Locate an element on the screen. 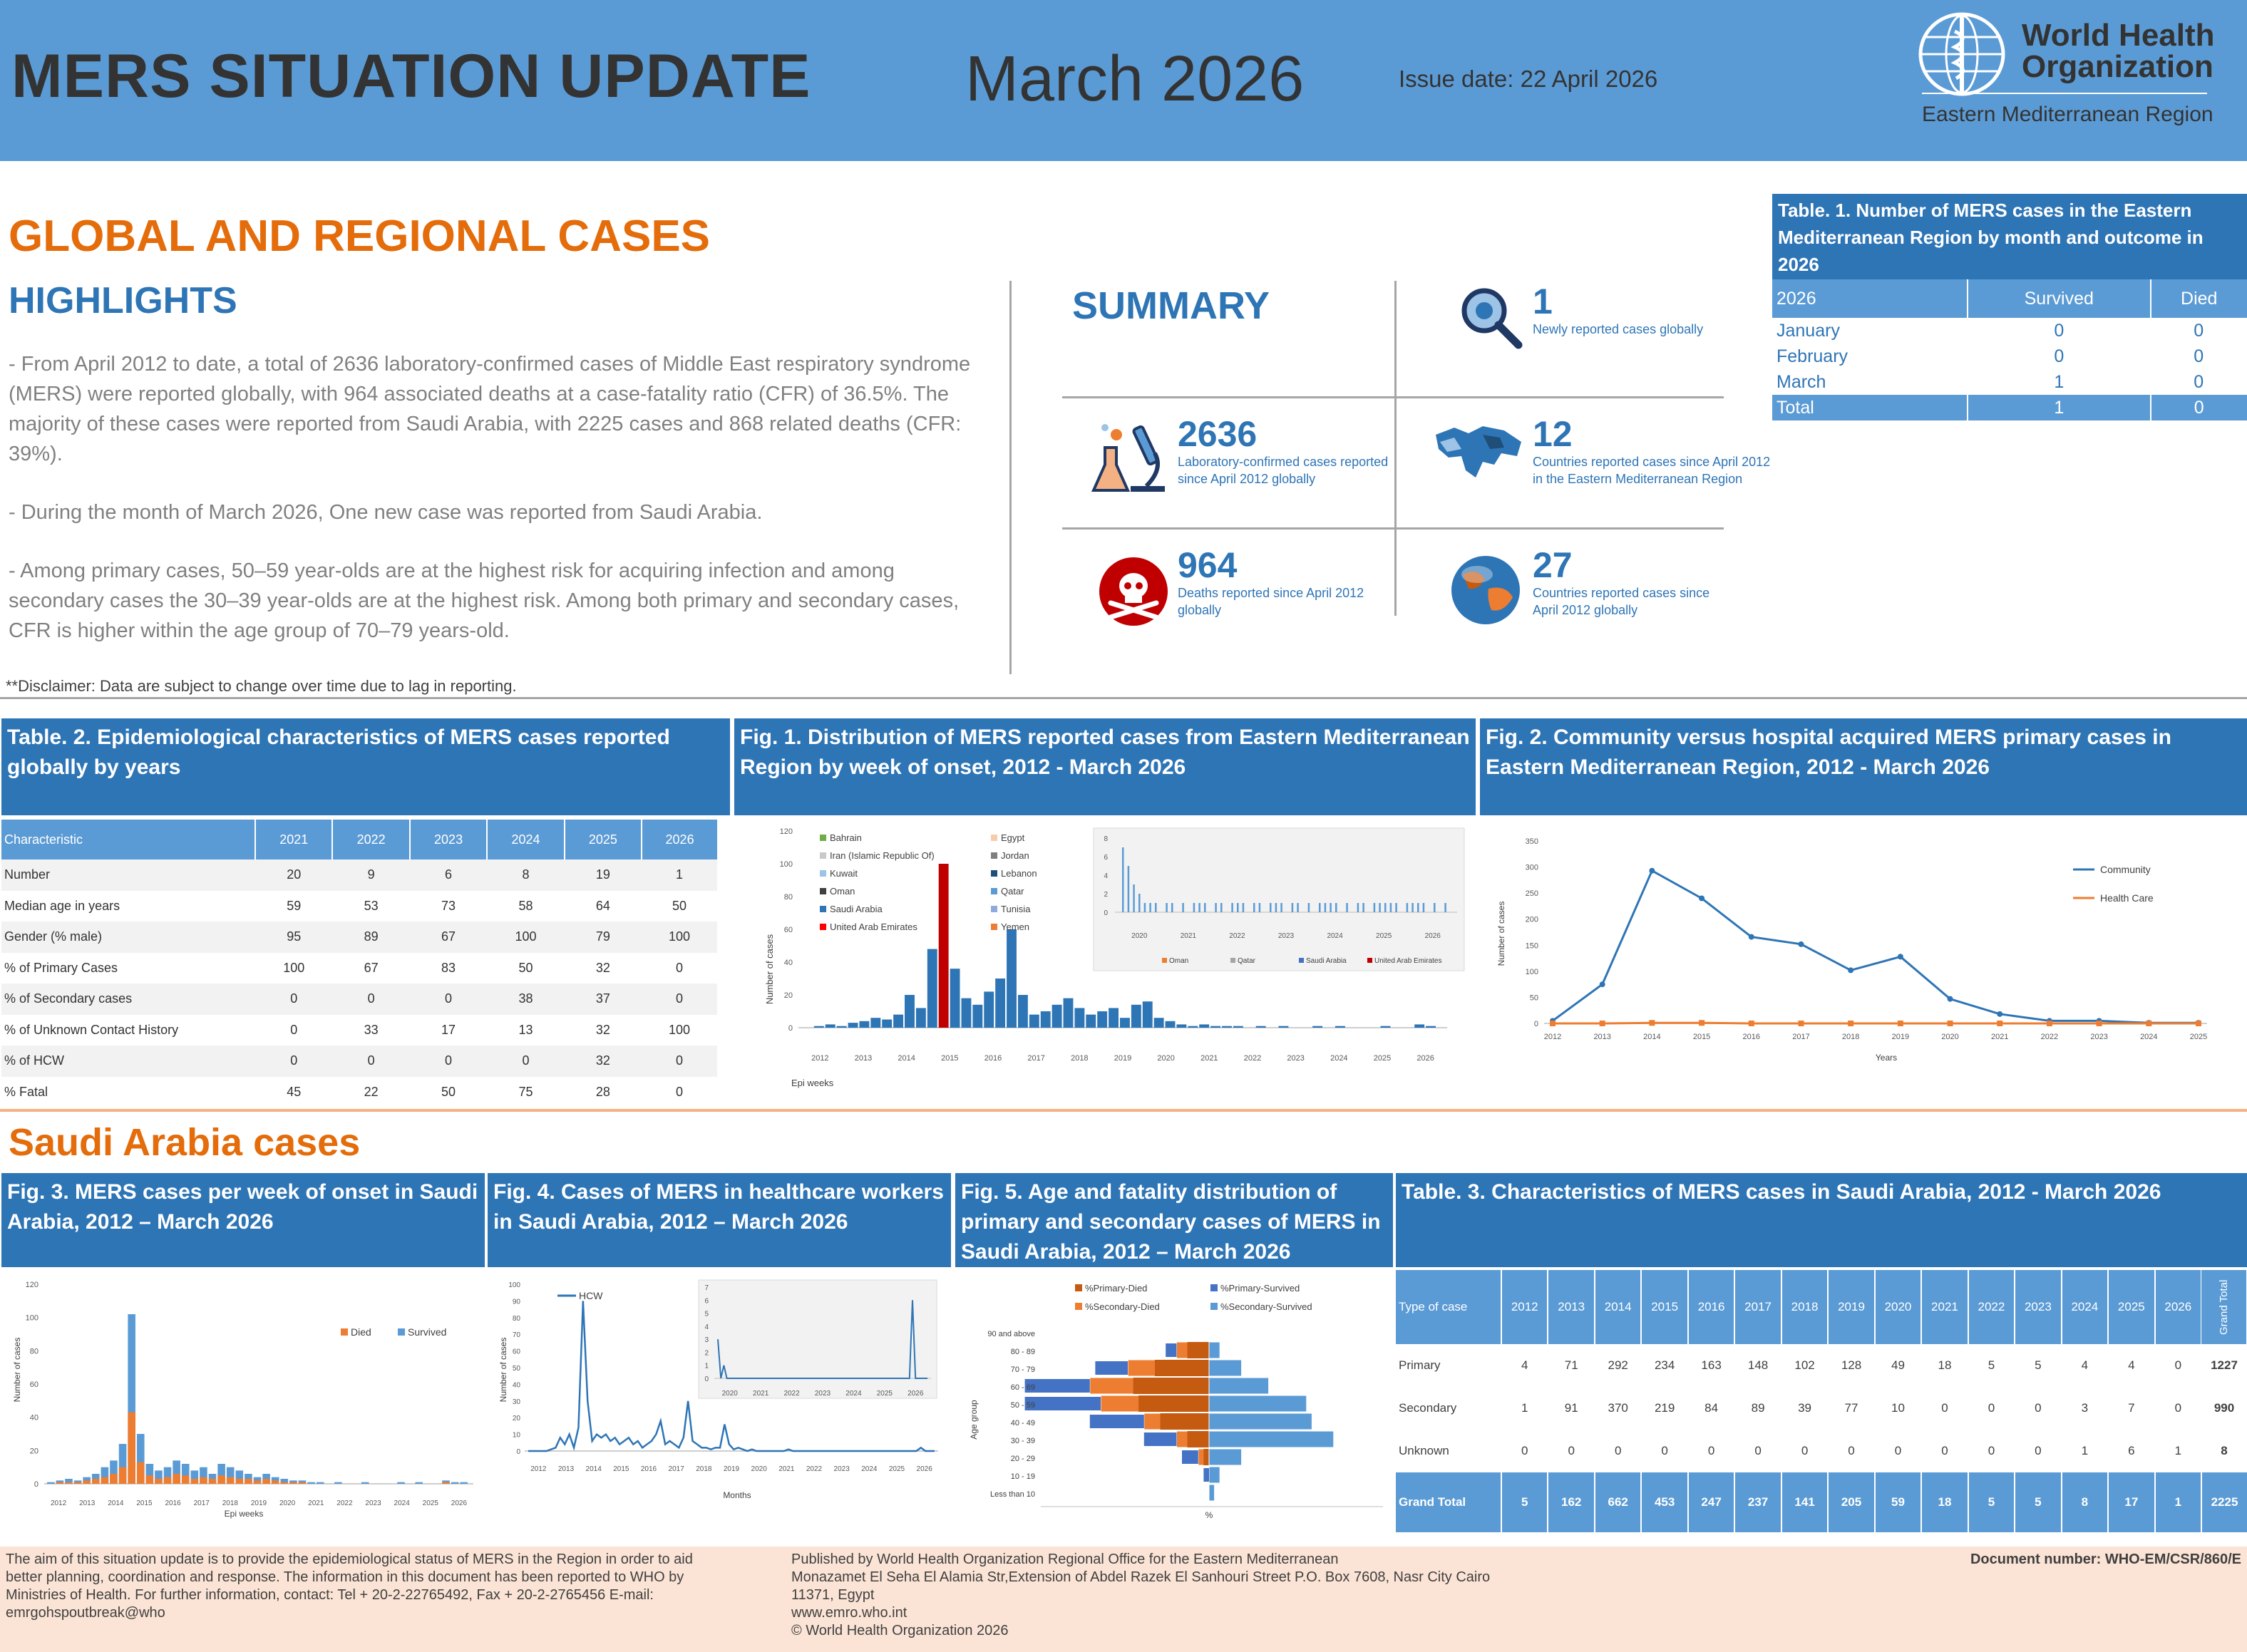  table-cell: 234 is located at coordinates (1664, 1365).